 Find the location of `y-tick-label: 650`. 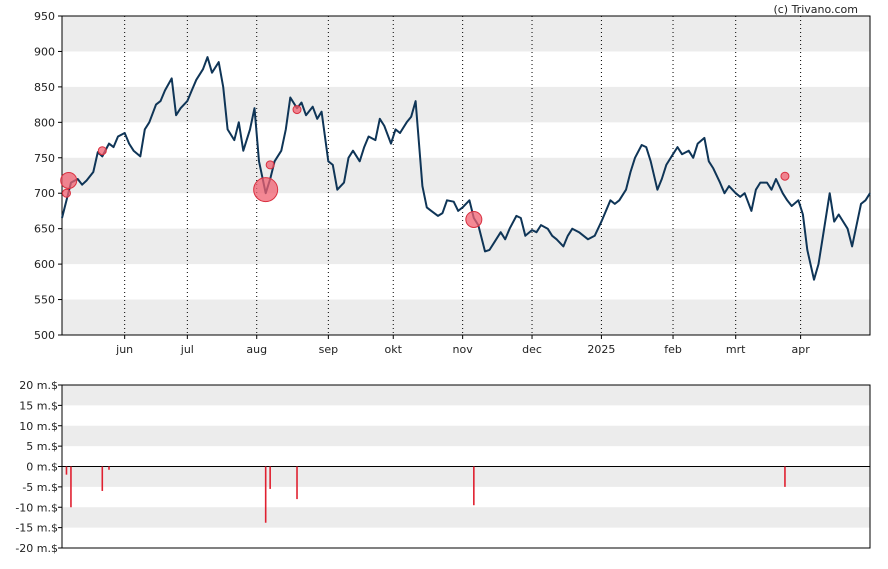

y-tick-label: 650 is located at coordinates (44, 229).